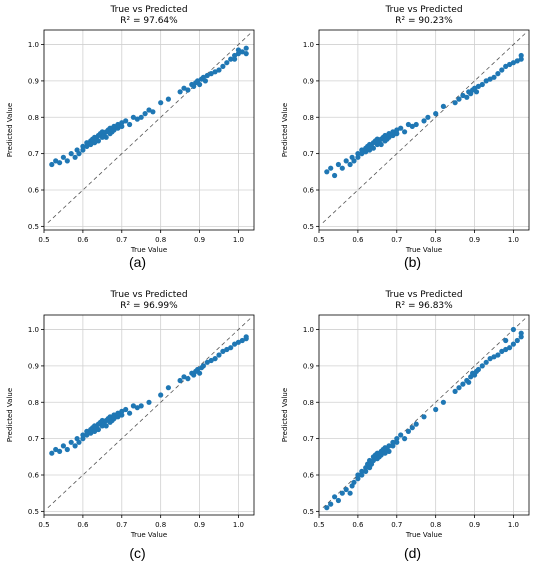 The height and width of the screenshot is (570, 550). I want to click on chart-subtitle: R² = 97.64%, so click(149, 21).